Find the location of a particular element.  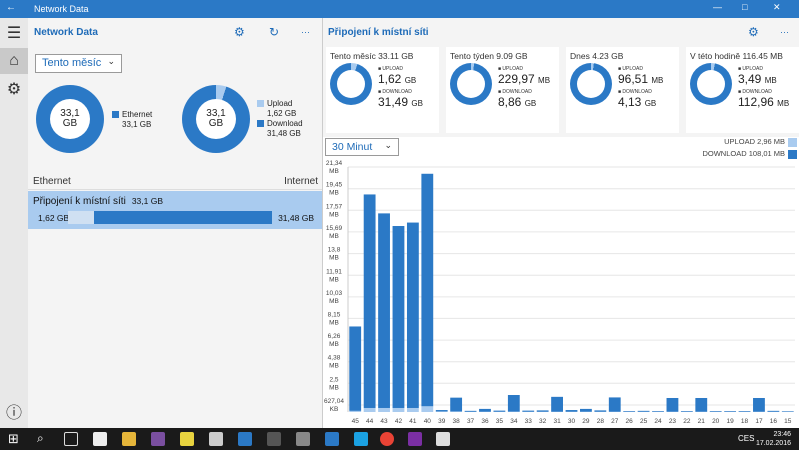

nav-rail: ☰ ⌂ ⚙ ⓘ is located at coordinates (14, 223).